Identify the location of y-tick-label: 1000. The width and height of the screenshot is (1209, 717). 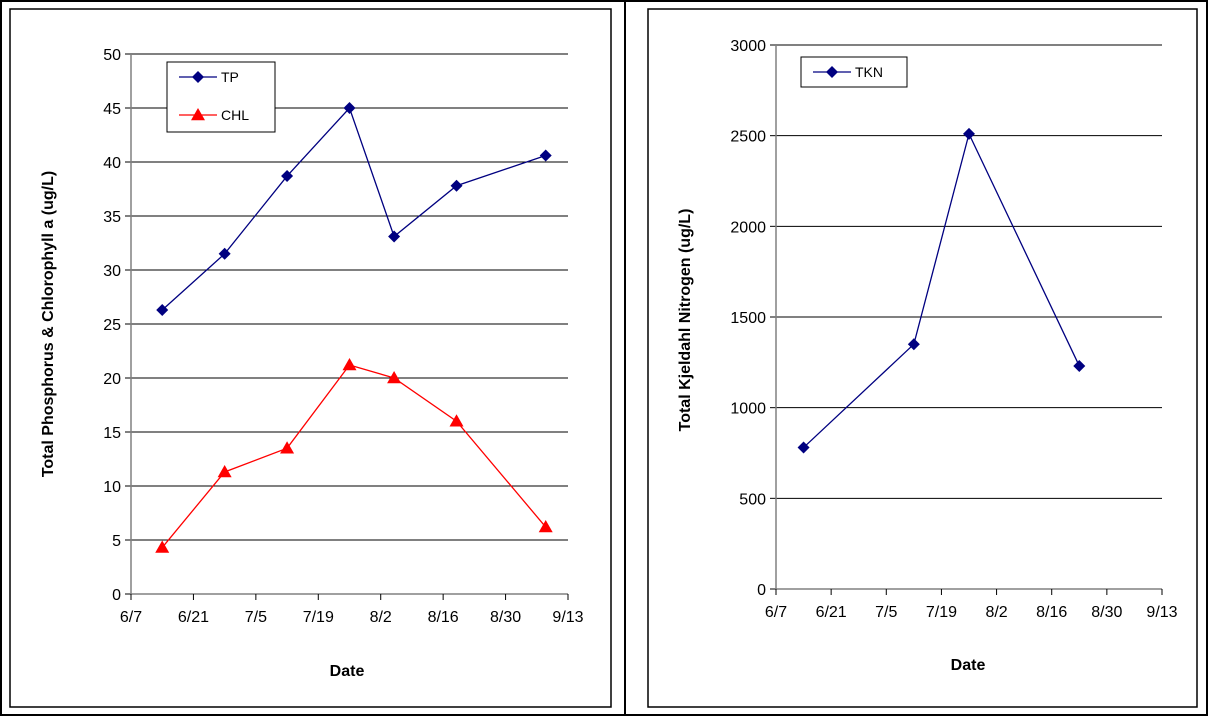
(748, 409).